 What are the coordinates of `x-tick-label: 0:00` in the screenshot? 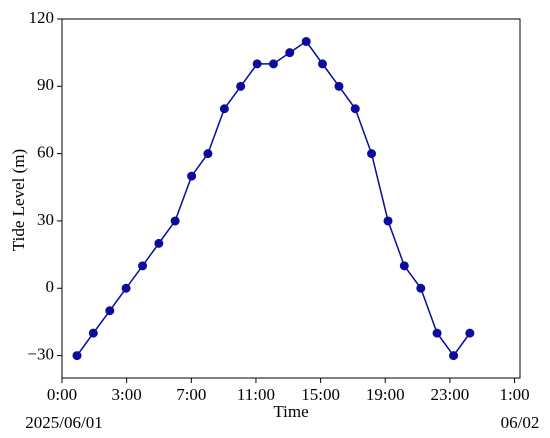 It's located at (62, 394).